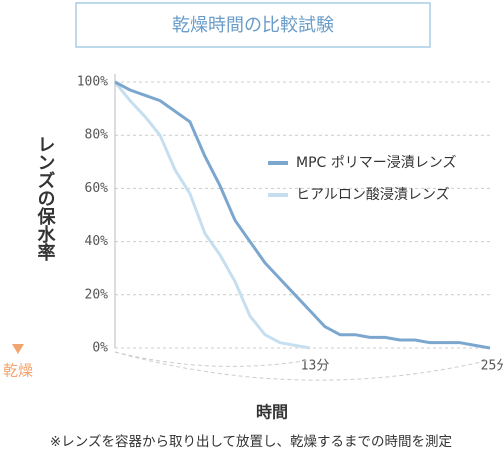  I want to click on chart-title: 乾燥時間の比較試験, so click(253, 25).